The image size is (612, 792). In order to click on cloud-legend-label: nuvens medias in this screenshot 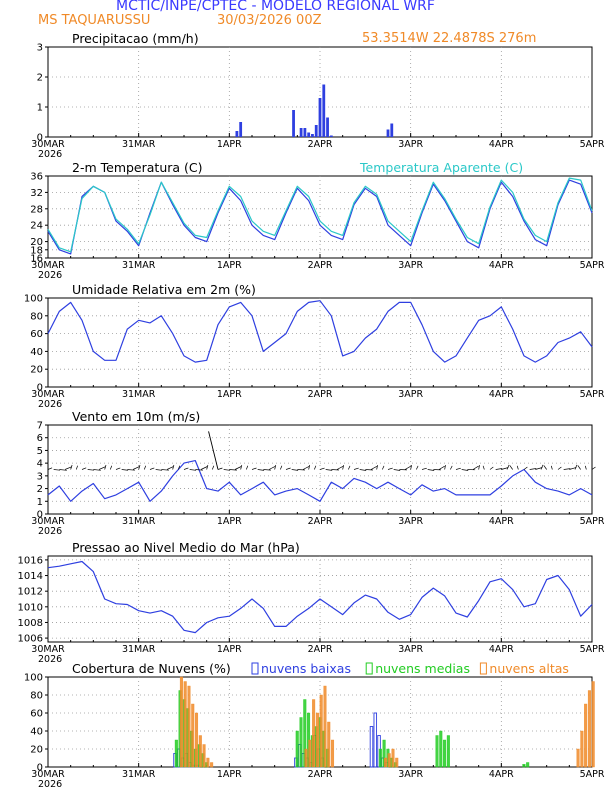, I will do `click(422, 668)`.